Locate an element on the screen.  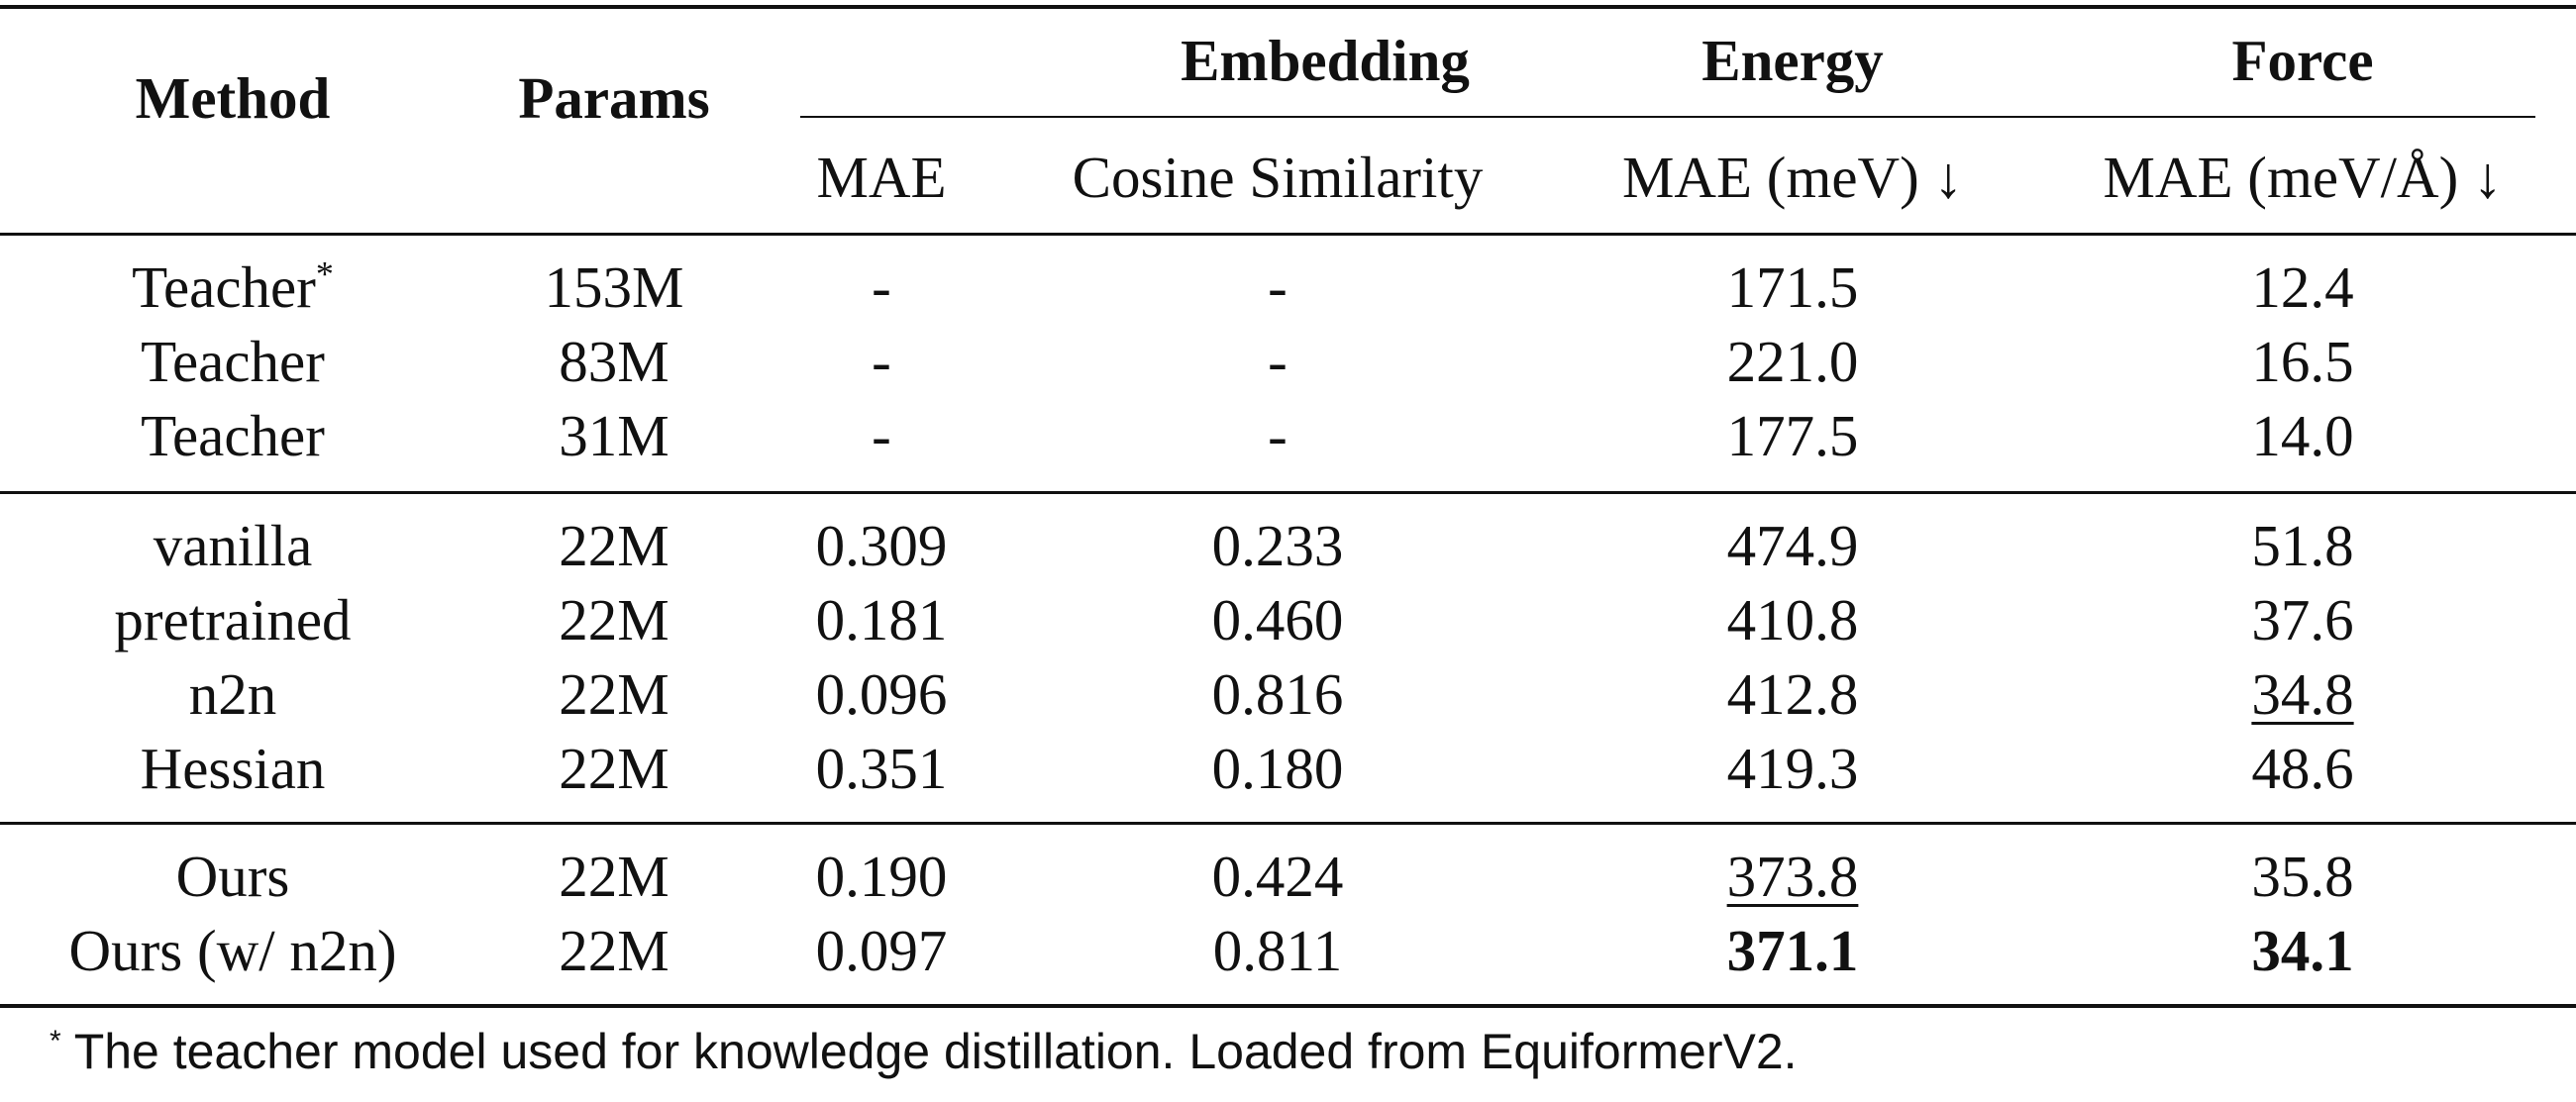
row-8-energy: 373.8 is located at coordinates (1792, 877).